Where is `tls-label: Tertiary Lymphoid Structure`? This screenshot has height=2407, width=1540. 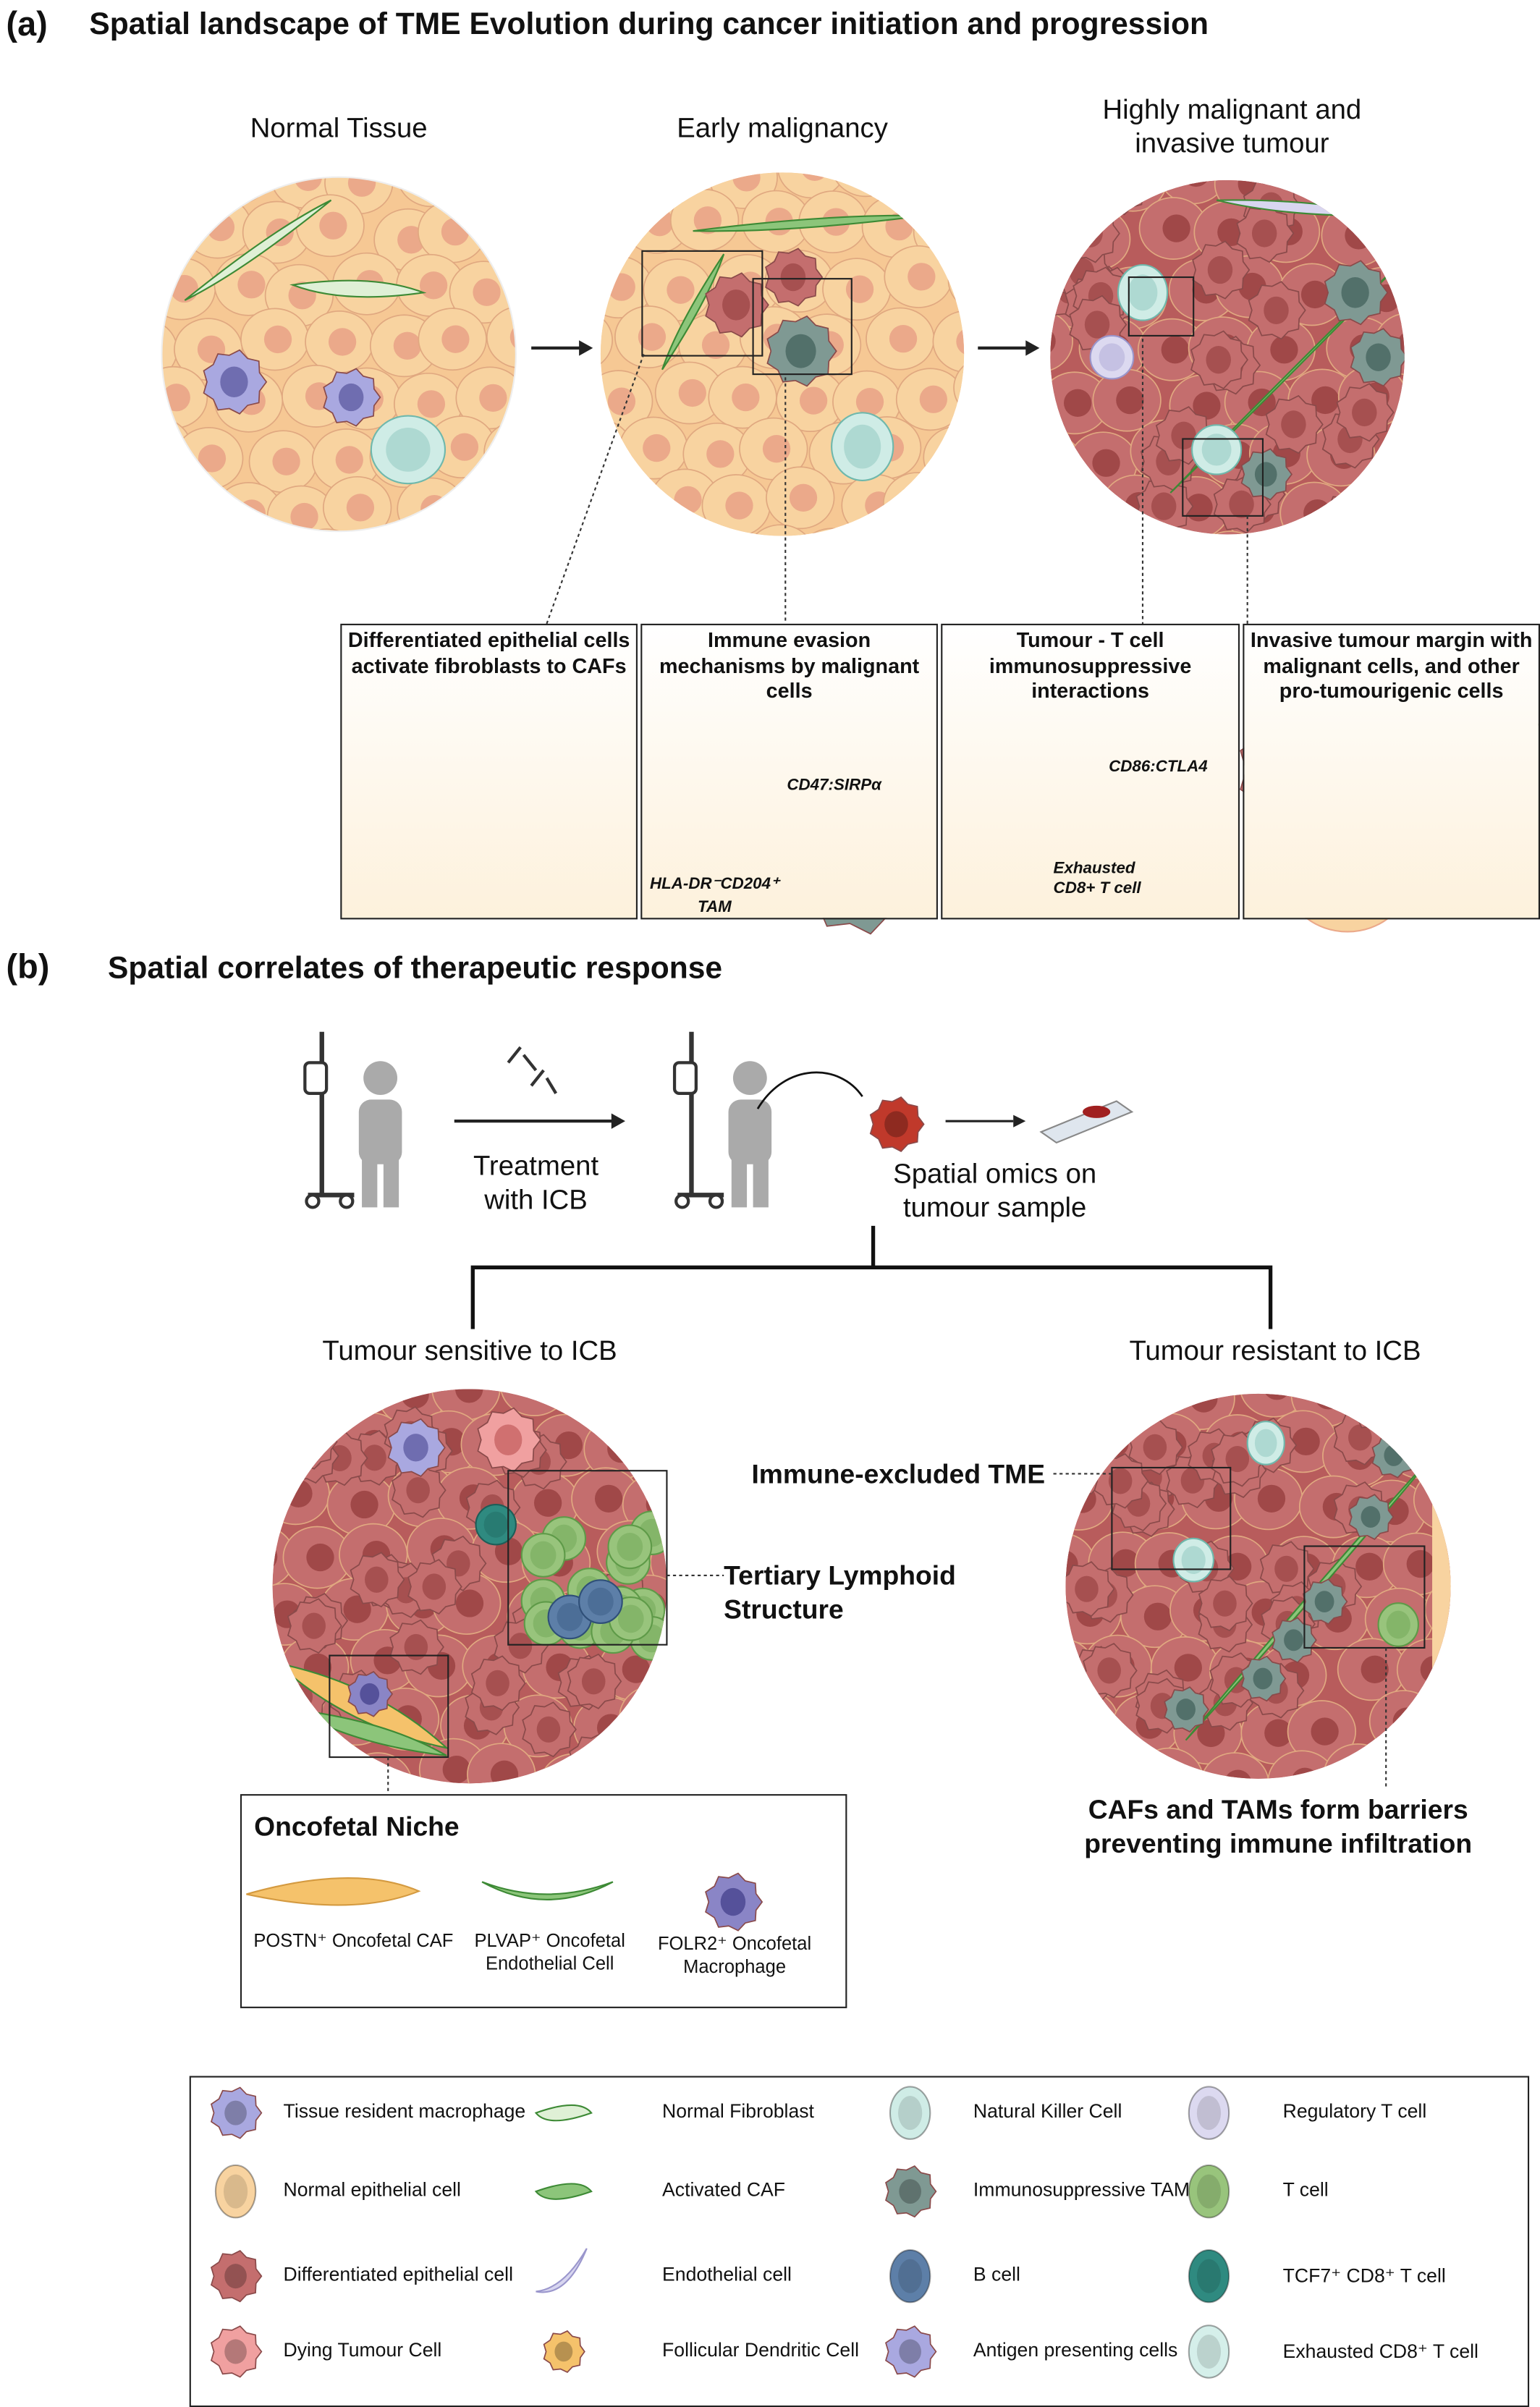
tls-label: Tertiary Lymphoid Structure is located at coordinates (840, 1593).